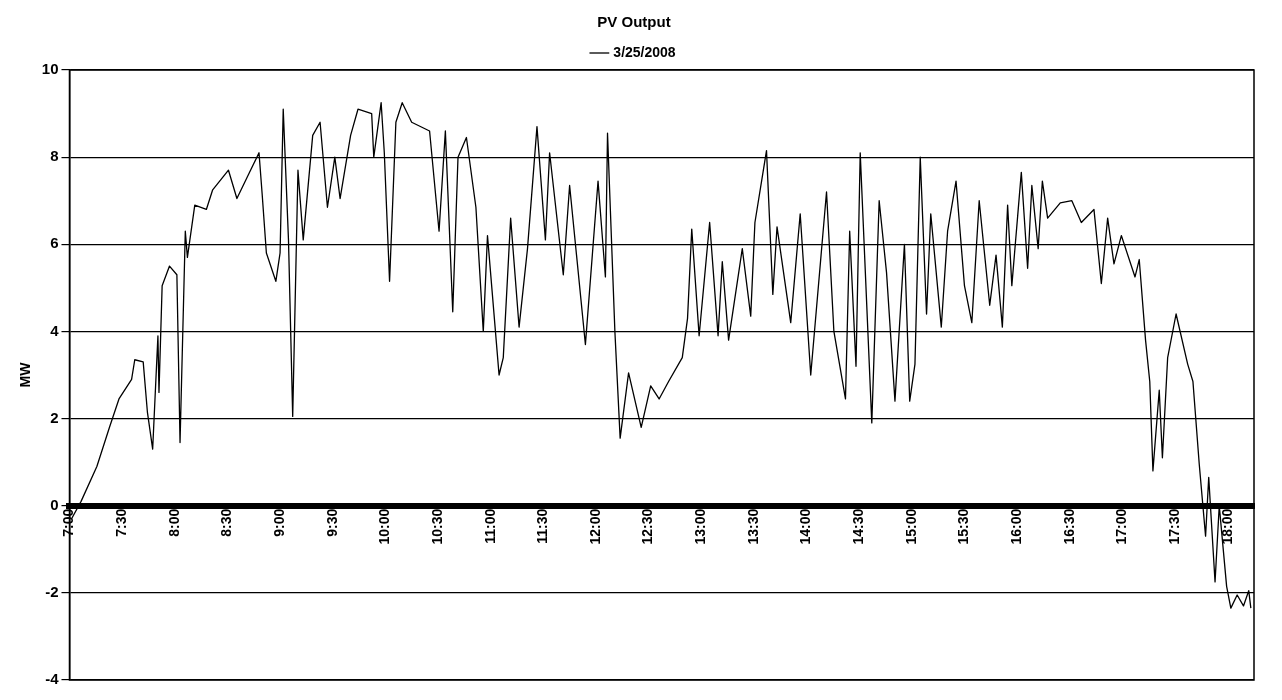 Image resolution: width=1282 pixels, height=700 pixels. What do you see at coordinates (52, 679) in the screenshot?
I see `y-tick-label: -4` at bounding box center [52, 679].